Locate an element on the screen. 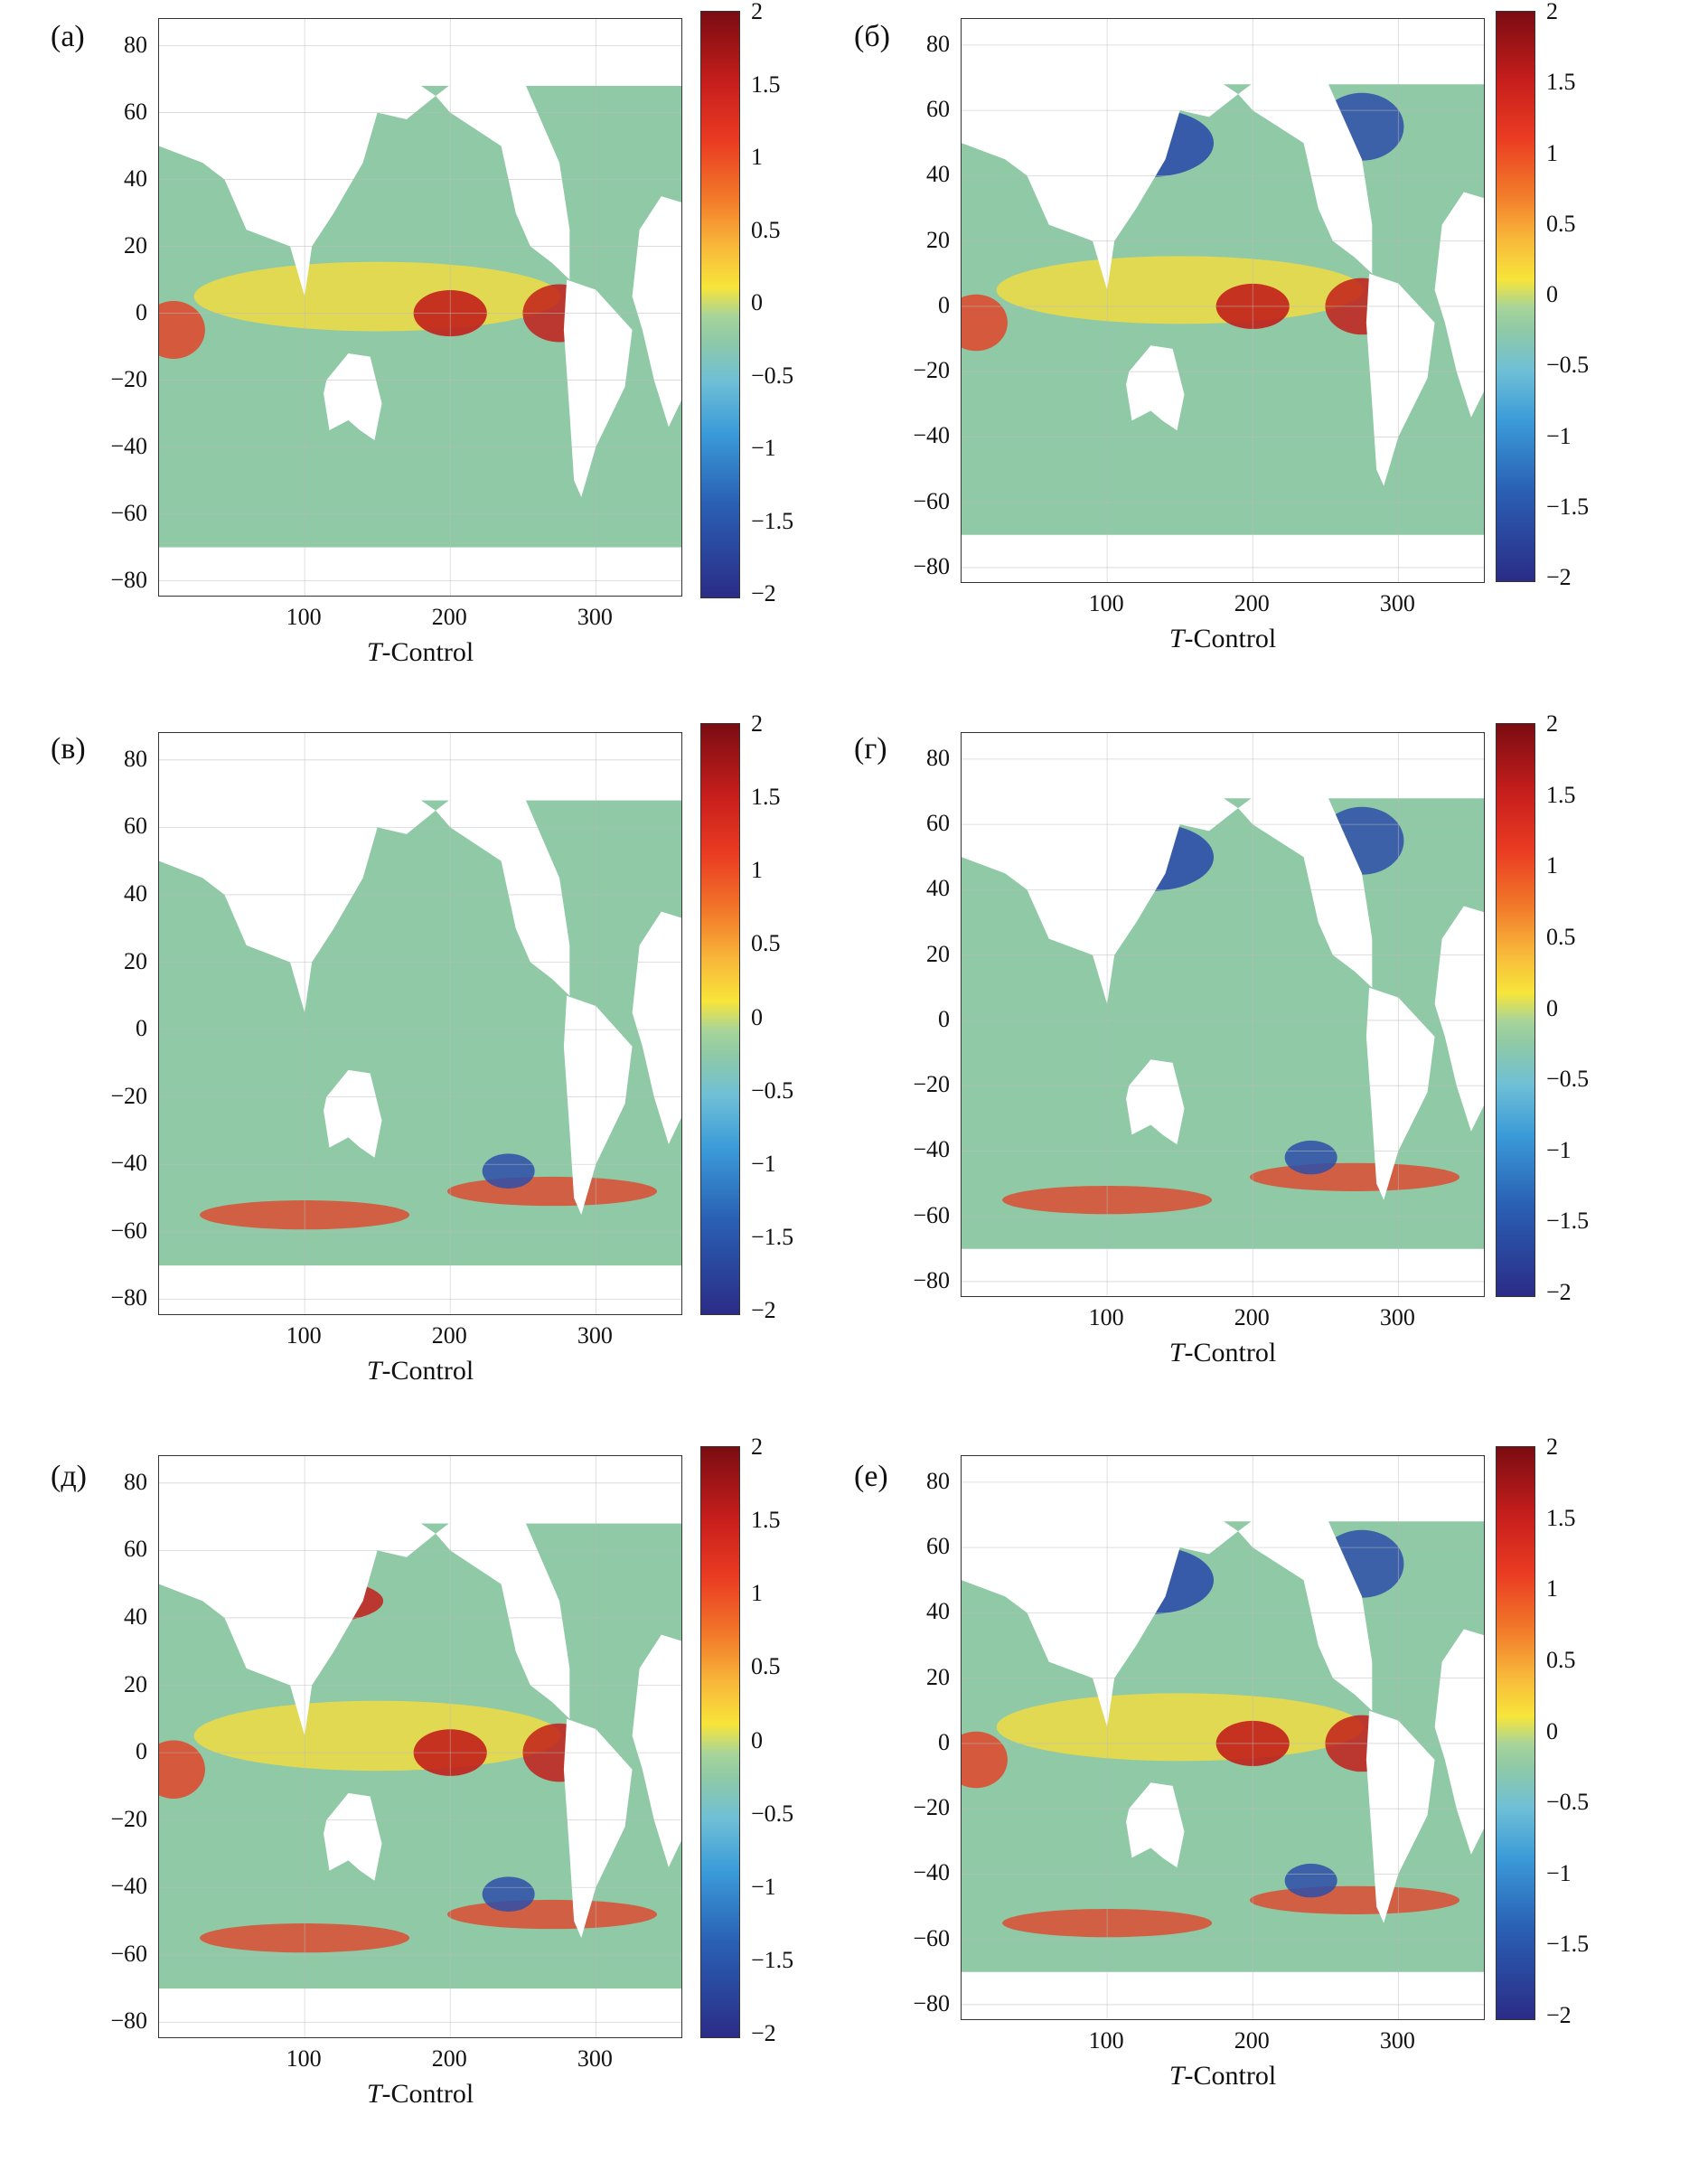 The height and width of the screenshot is (2162, 1708). colorbar is located at coordinates (720, 1019).